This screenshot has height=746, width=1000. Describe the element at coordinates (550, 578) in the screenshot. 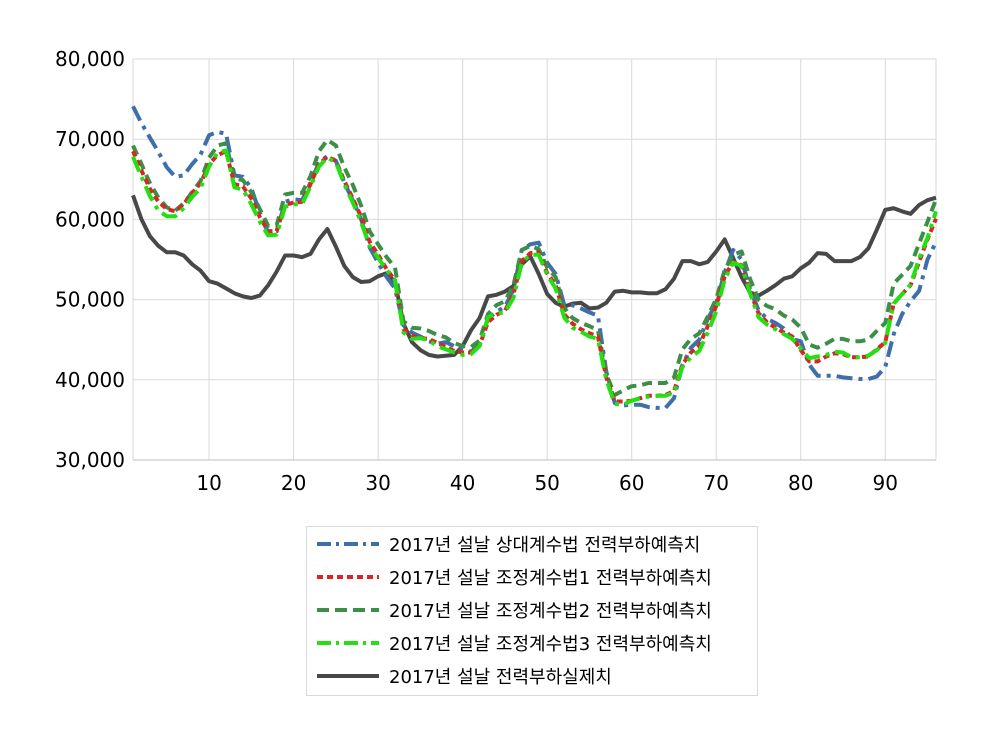

I see `legend-label-series-2: 2017년 설날 조정계수법1 전력부하예측치` at that location.